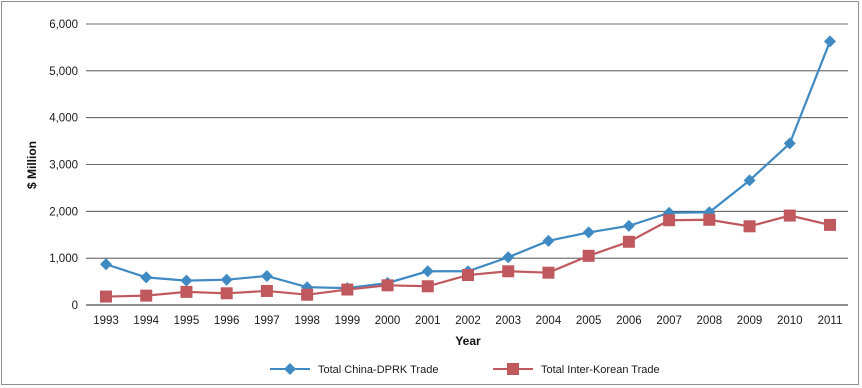 The width and height of the screenshot is (862, 388). I want to click on x-tick-label: 1993, so click(106, 321).